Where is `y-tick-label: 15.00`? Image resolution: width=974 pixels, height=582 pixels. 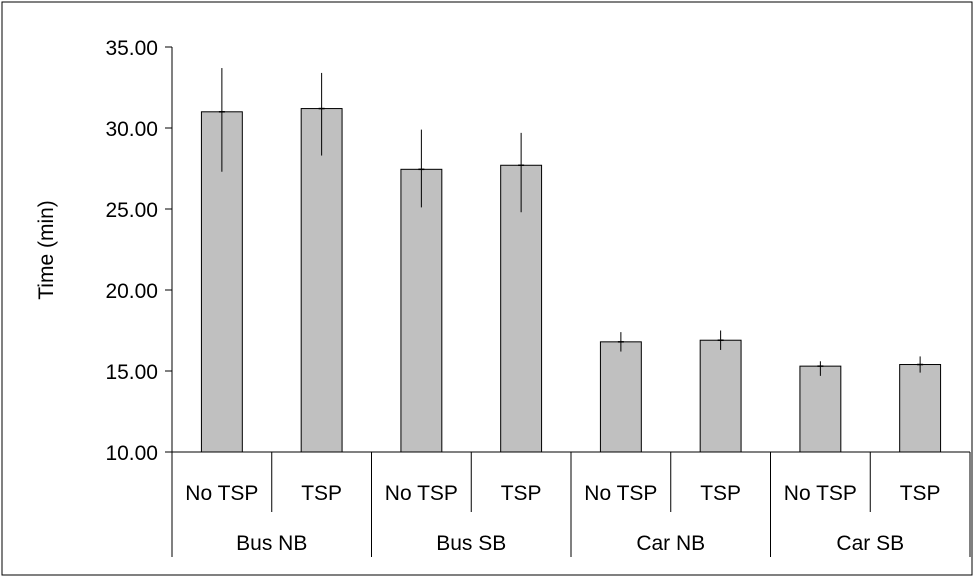 y-tick-label: 15.00 is located at coordinates (131, 372).